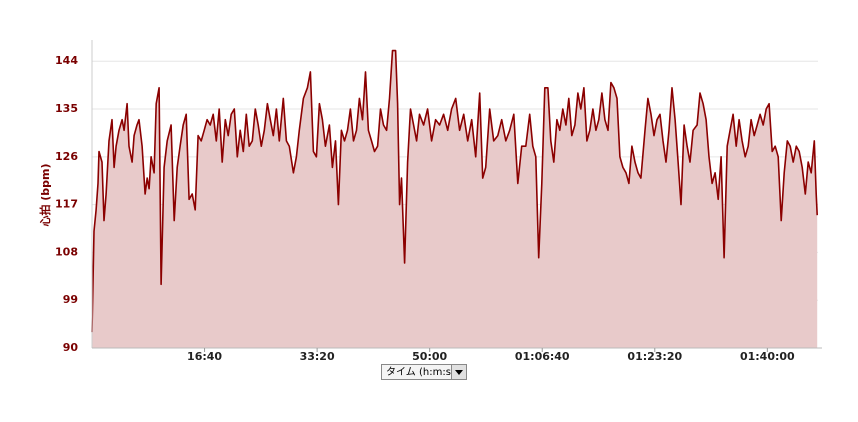 Image resolution: width=858 pixels, height=422 pixels. What do you see at coordinates (767, 356) in the screenshot?
I see `x-tick-label: 01:40:00` at bounding box center [767, 356].